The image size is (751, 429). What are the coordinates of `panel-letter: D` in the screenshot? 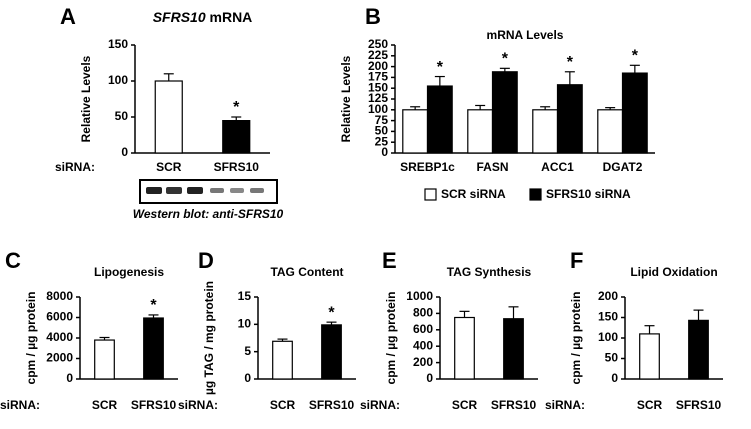 It's located at (206, 260).